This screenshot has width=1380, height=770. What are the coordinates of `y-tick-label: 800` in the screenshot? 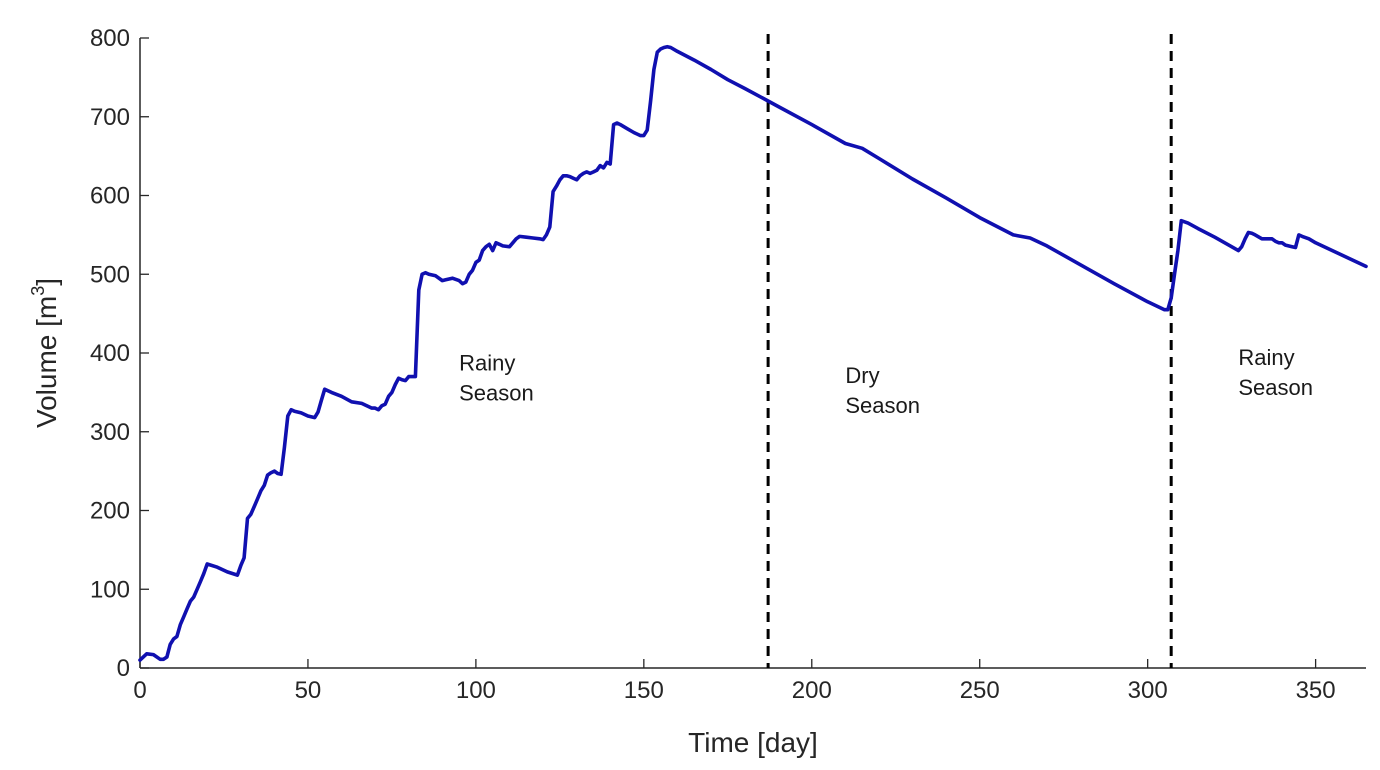 It's located at (110, 38).